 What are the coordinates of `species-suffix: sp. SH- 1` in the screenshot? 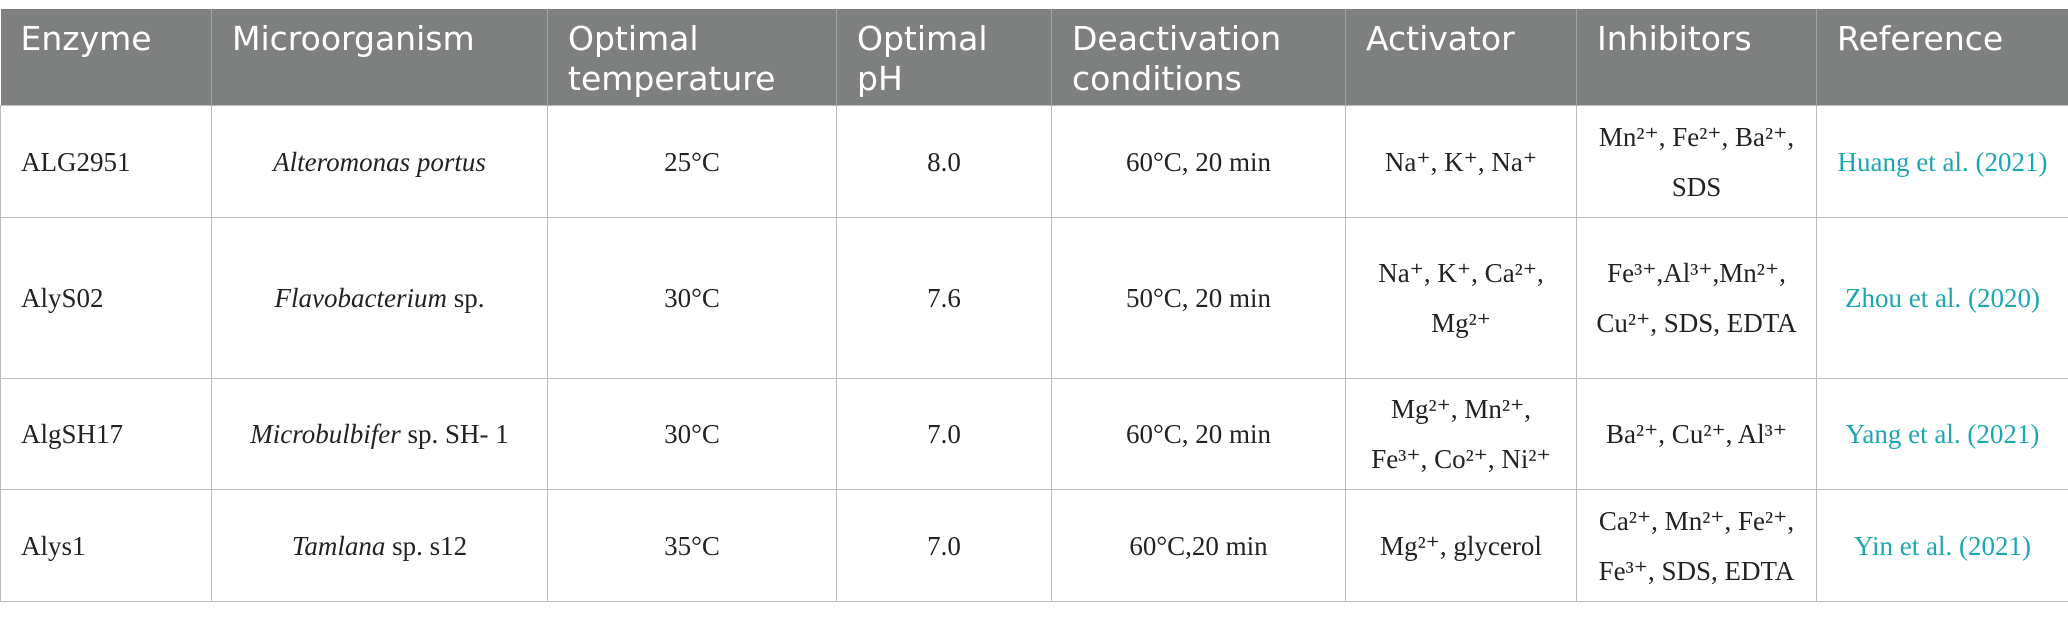 It's located at (458, 434).